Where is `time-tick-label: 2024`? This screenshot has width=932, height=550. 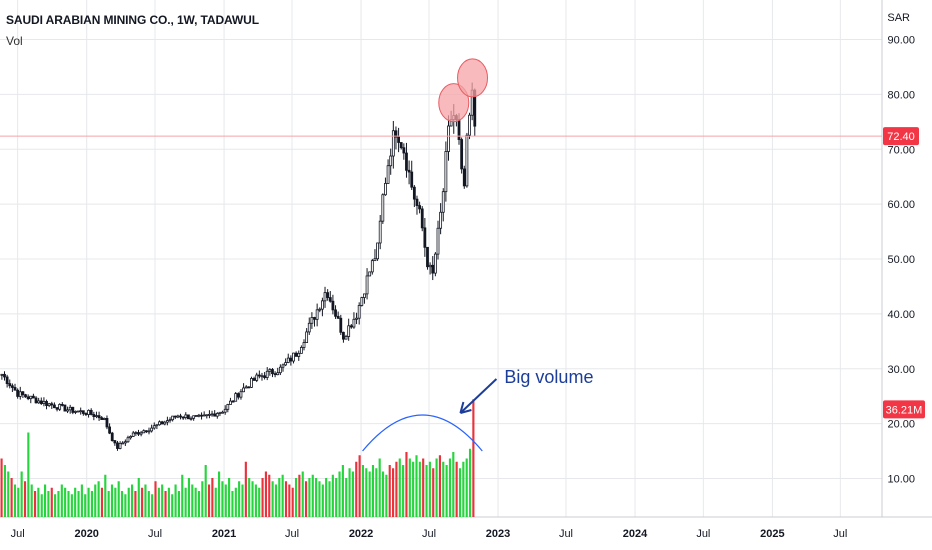
time-tick-label: 2024 is located at coordinates (635, 534).